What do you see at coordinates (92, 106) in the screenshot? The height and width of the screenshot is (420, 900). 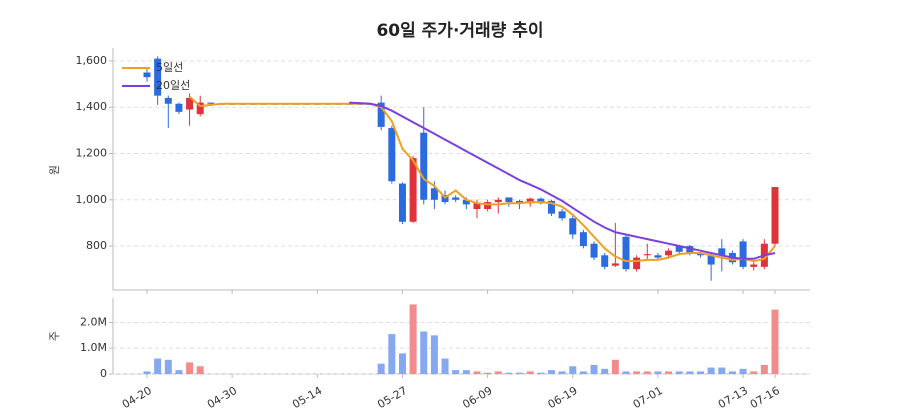 I see `y-tick-label: 1,400` at bounding box center [92, 106].